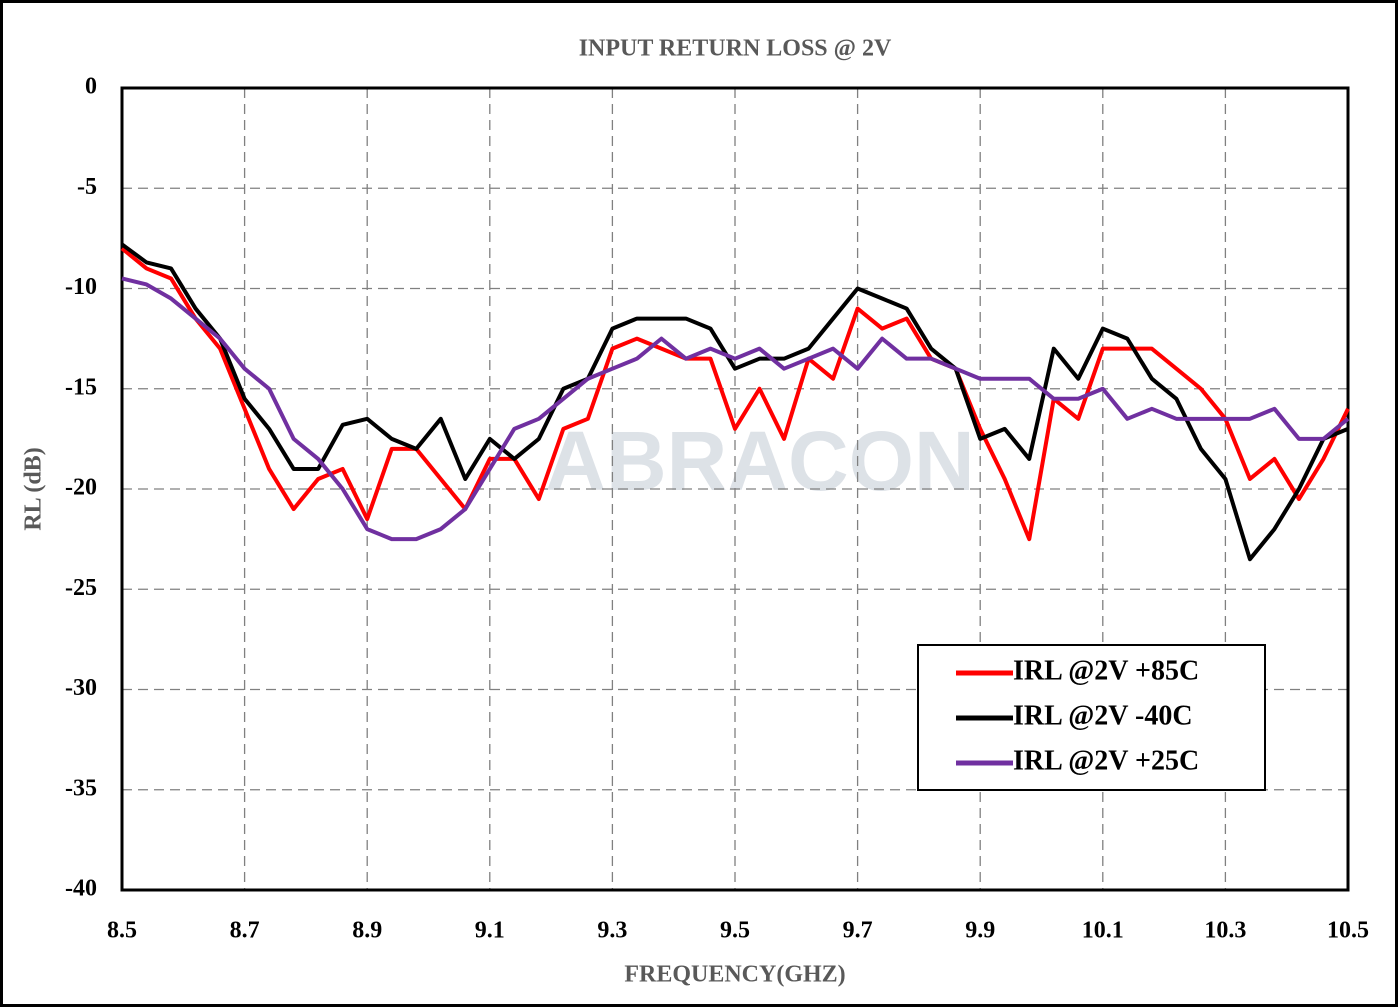 The width and height of the screenshot is (1398, 1007). What do you see at coordinates (122, 931) in the screenshot?
I see `x-tick-label: 8.5` at bounding box center [122, 931].